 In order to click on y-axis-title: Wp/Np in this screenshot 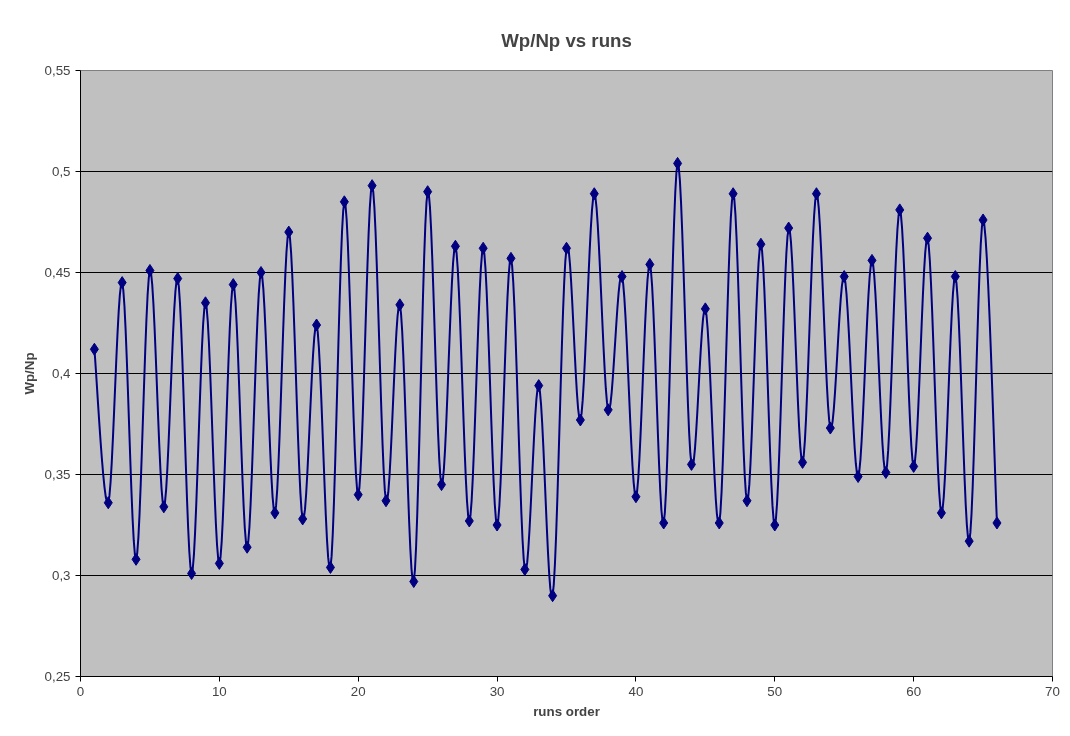, I will do `click(29, 373)`.